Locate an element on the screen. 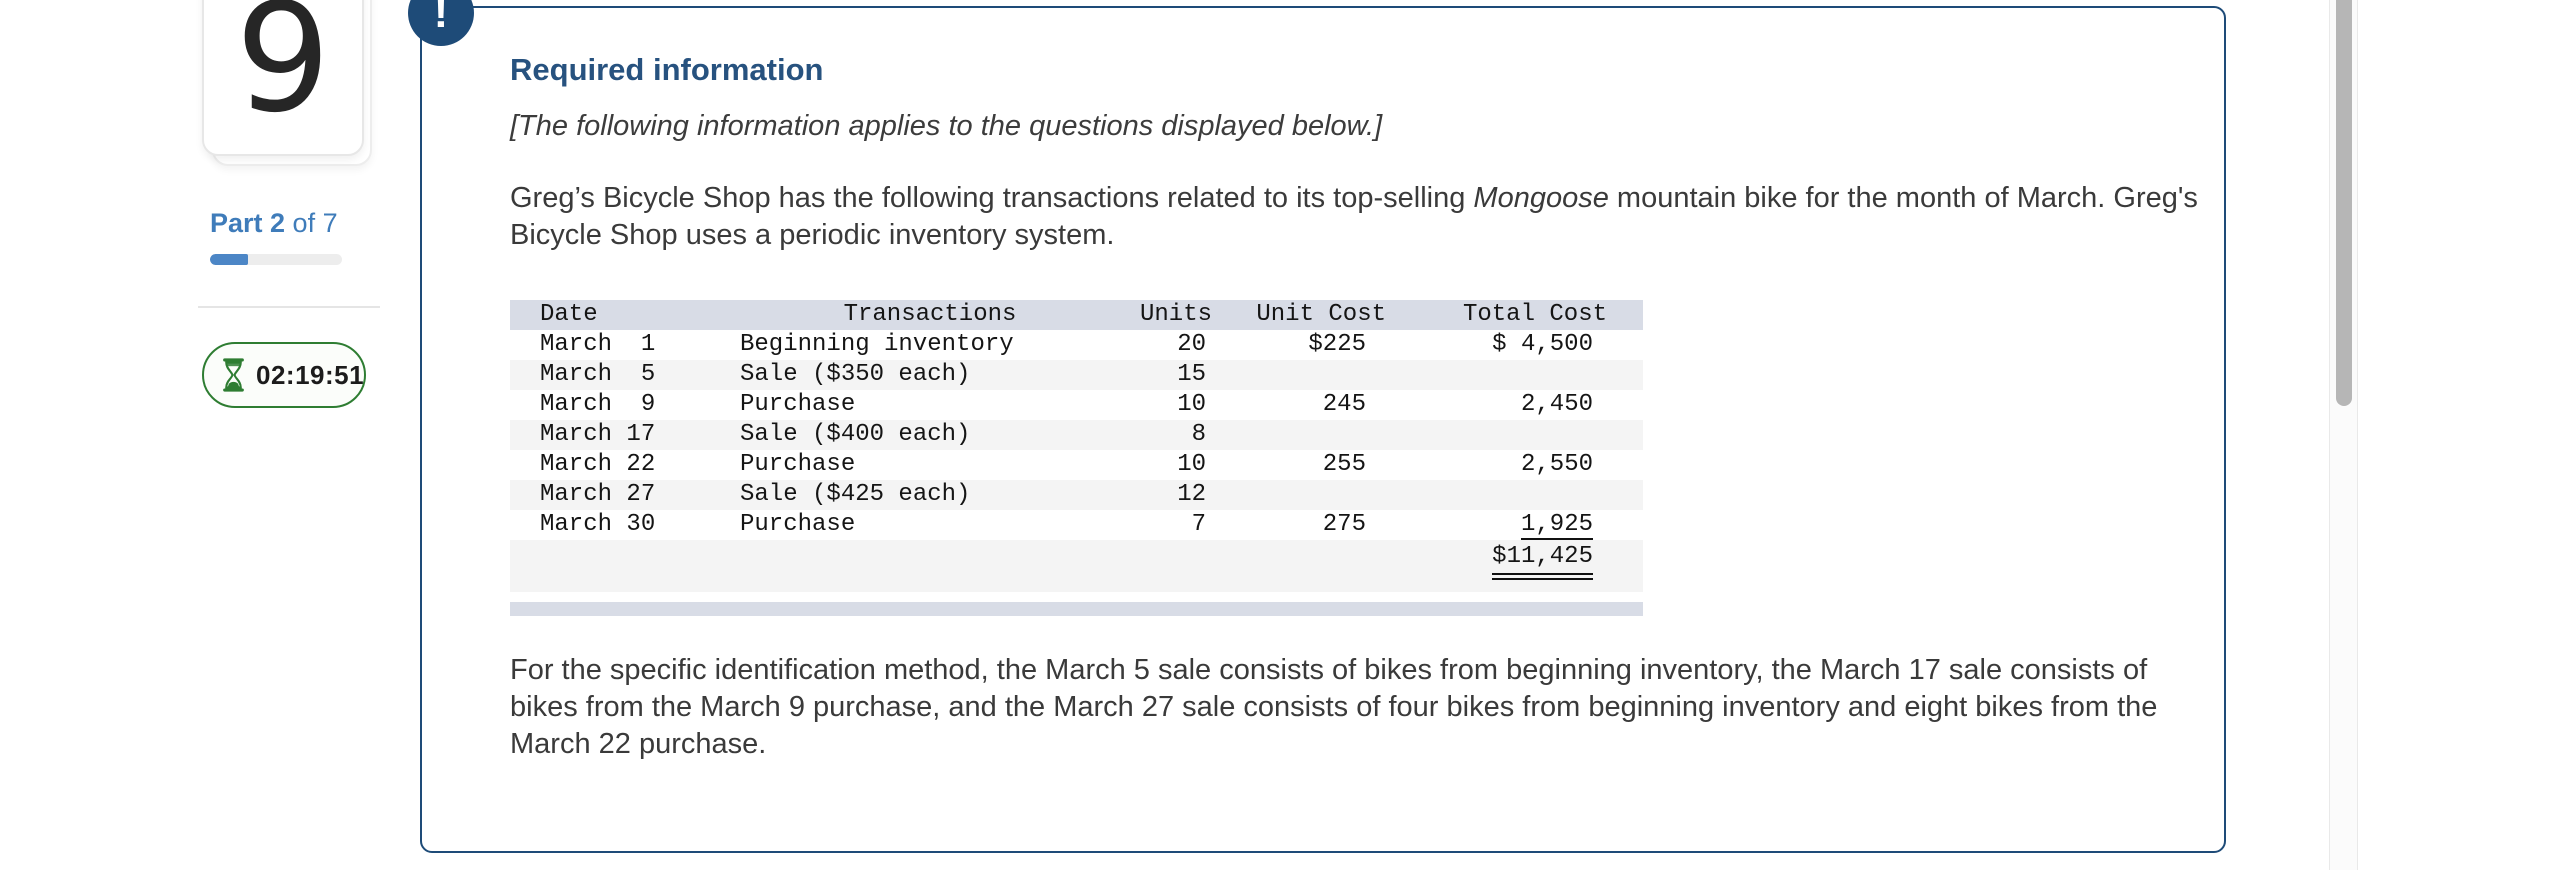 The image size is (2559, 870). question-card is located at coordinates (283, 78).